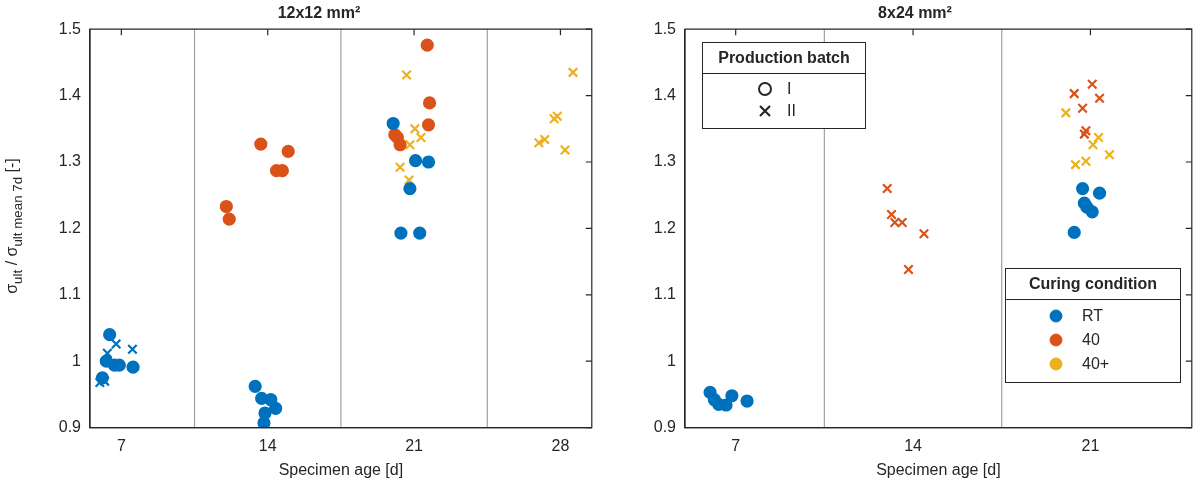 This screenshot has height=482, width=1200. I want to click on chart-title: 12x12 mm², so click(319, 13).